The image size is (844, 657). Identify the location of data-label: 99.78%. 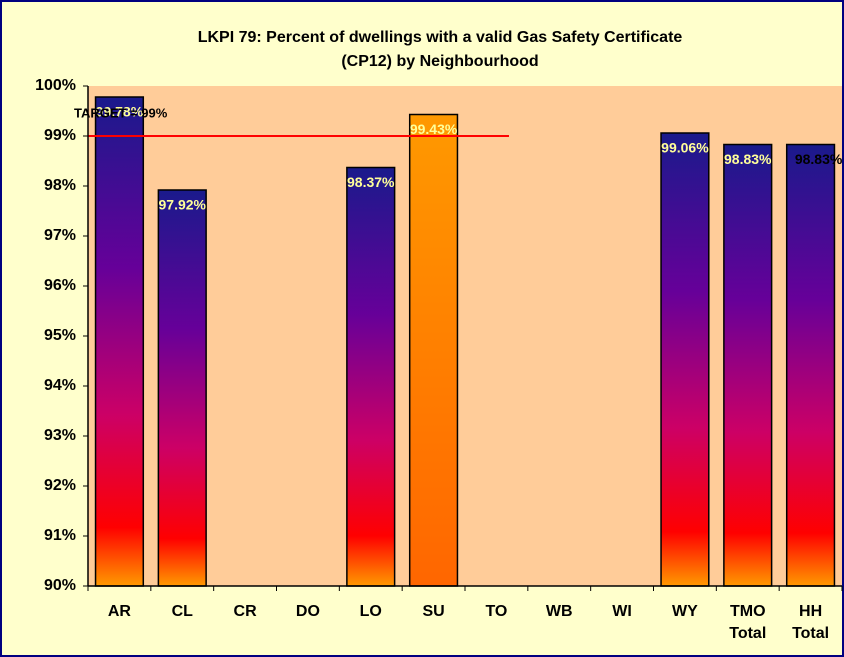
(120, 112).